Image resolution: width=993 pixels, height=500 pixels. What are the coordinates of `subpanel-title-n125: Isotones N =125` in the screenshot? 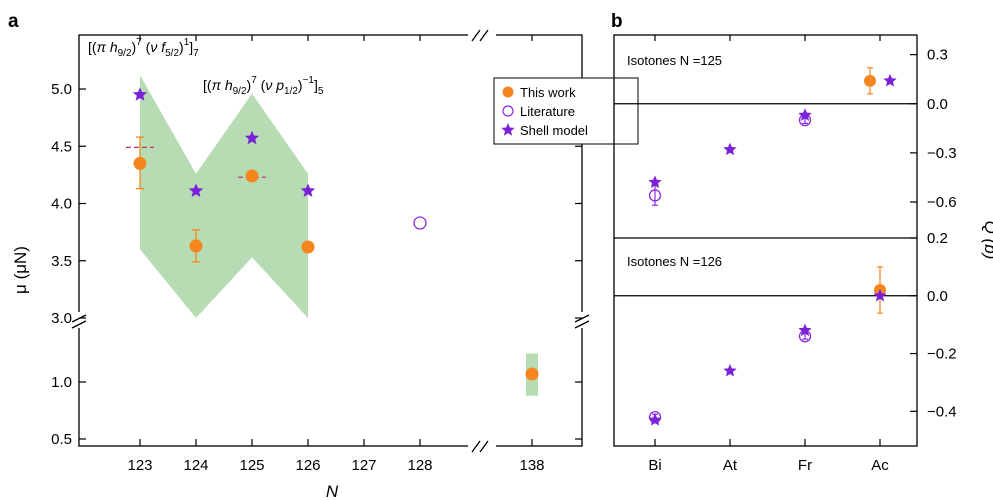 It's located at (674, 60).